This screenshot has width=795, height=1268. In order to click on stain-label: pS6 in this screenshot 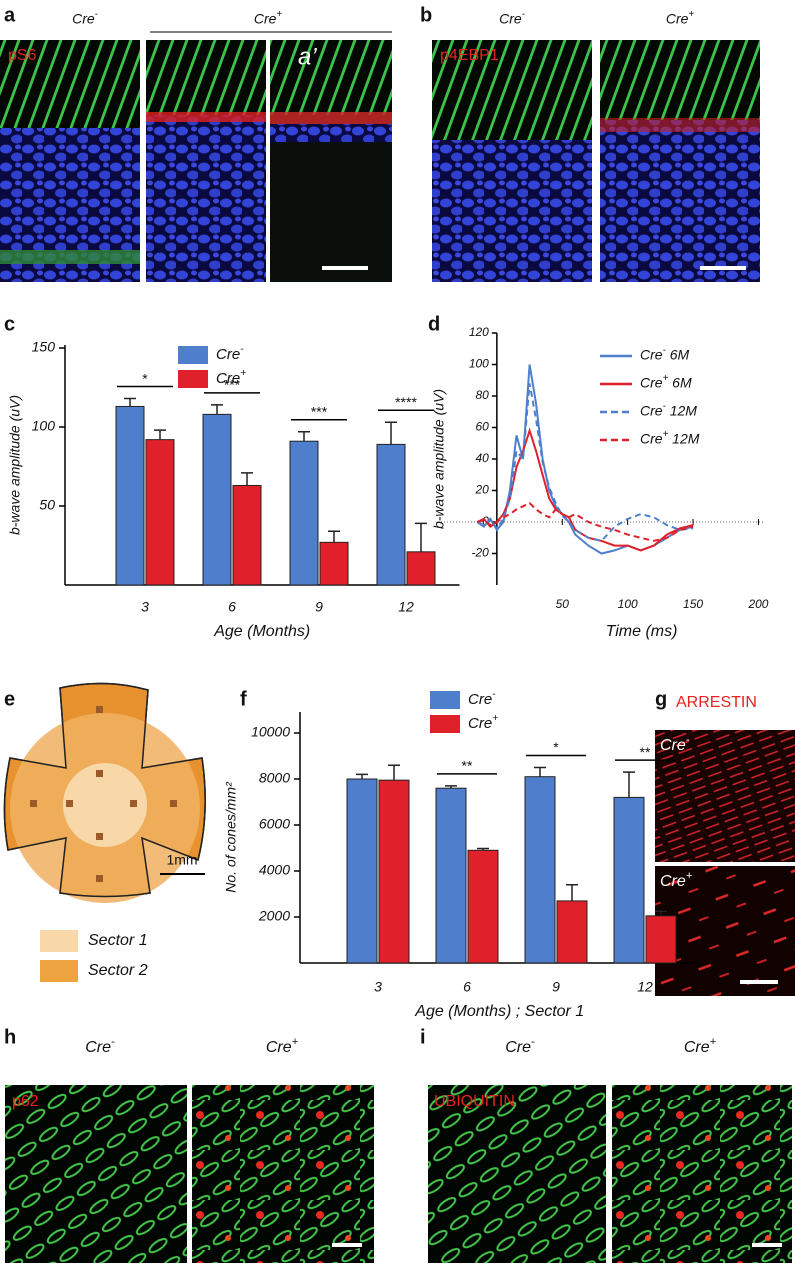, I will do `click(22, 55)`.